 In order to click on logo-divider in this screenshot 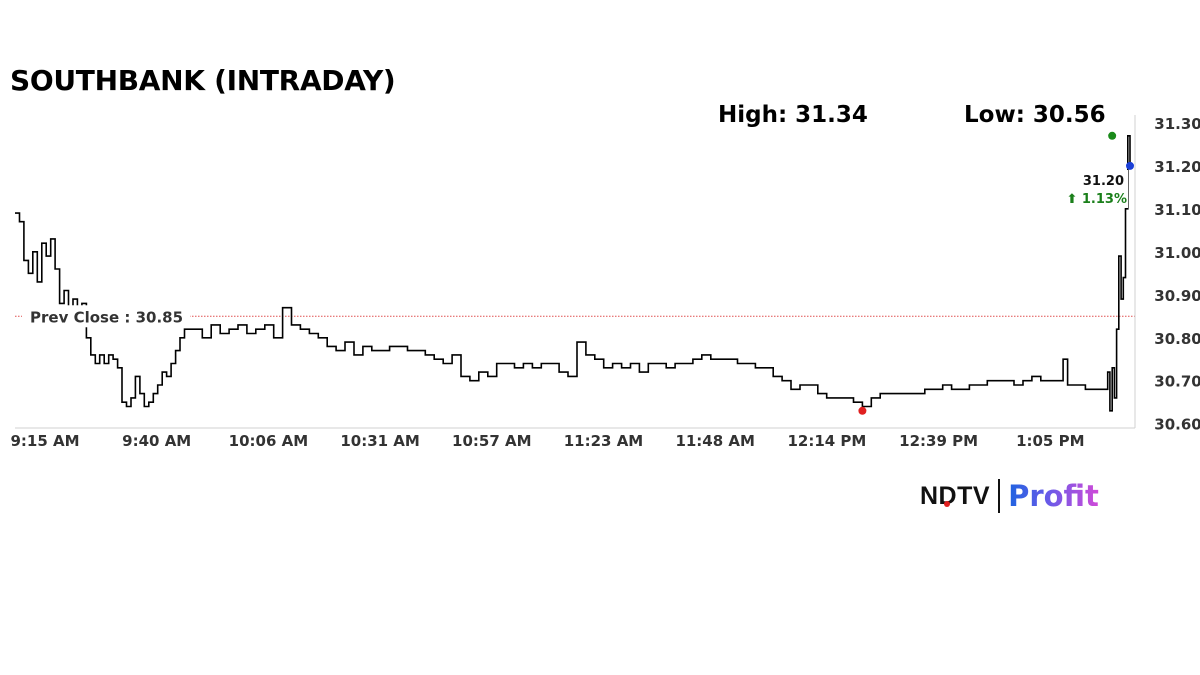, I will do `click(999, 496)`.